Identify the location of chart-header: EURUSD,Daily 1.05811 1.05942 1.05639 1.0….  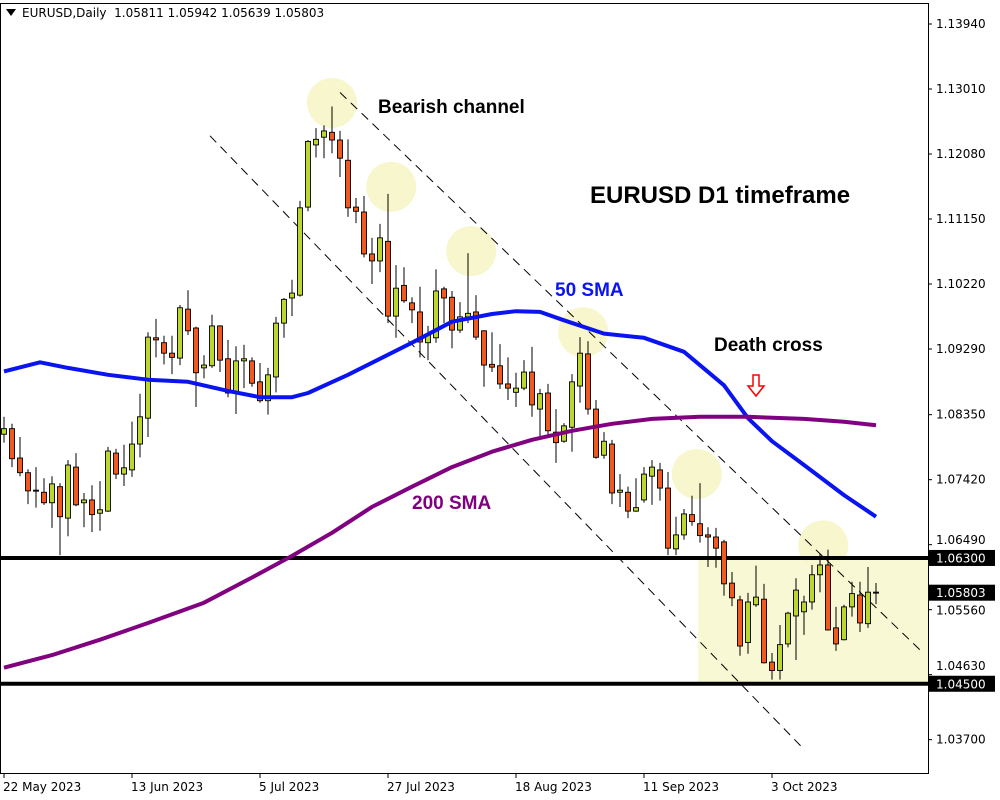
(165, 13).